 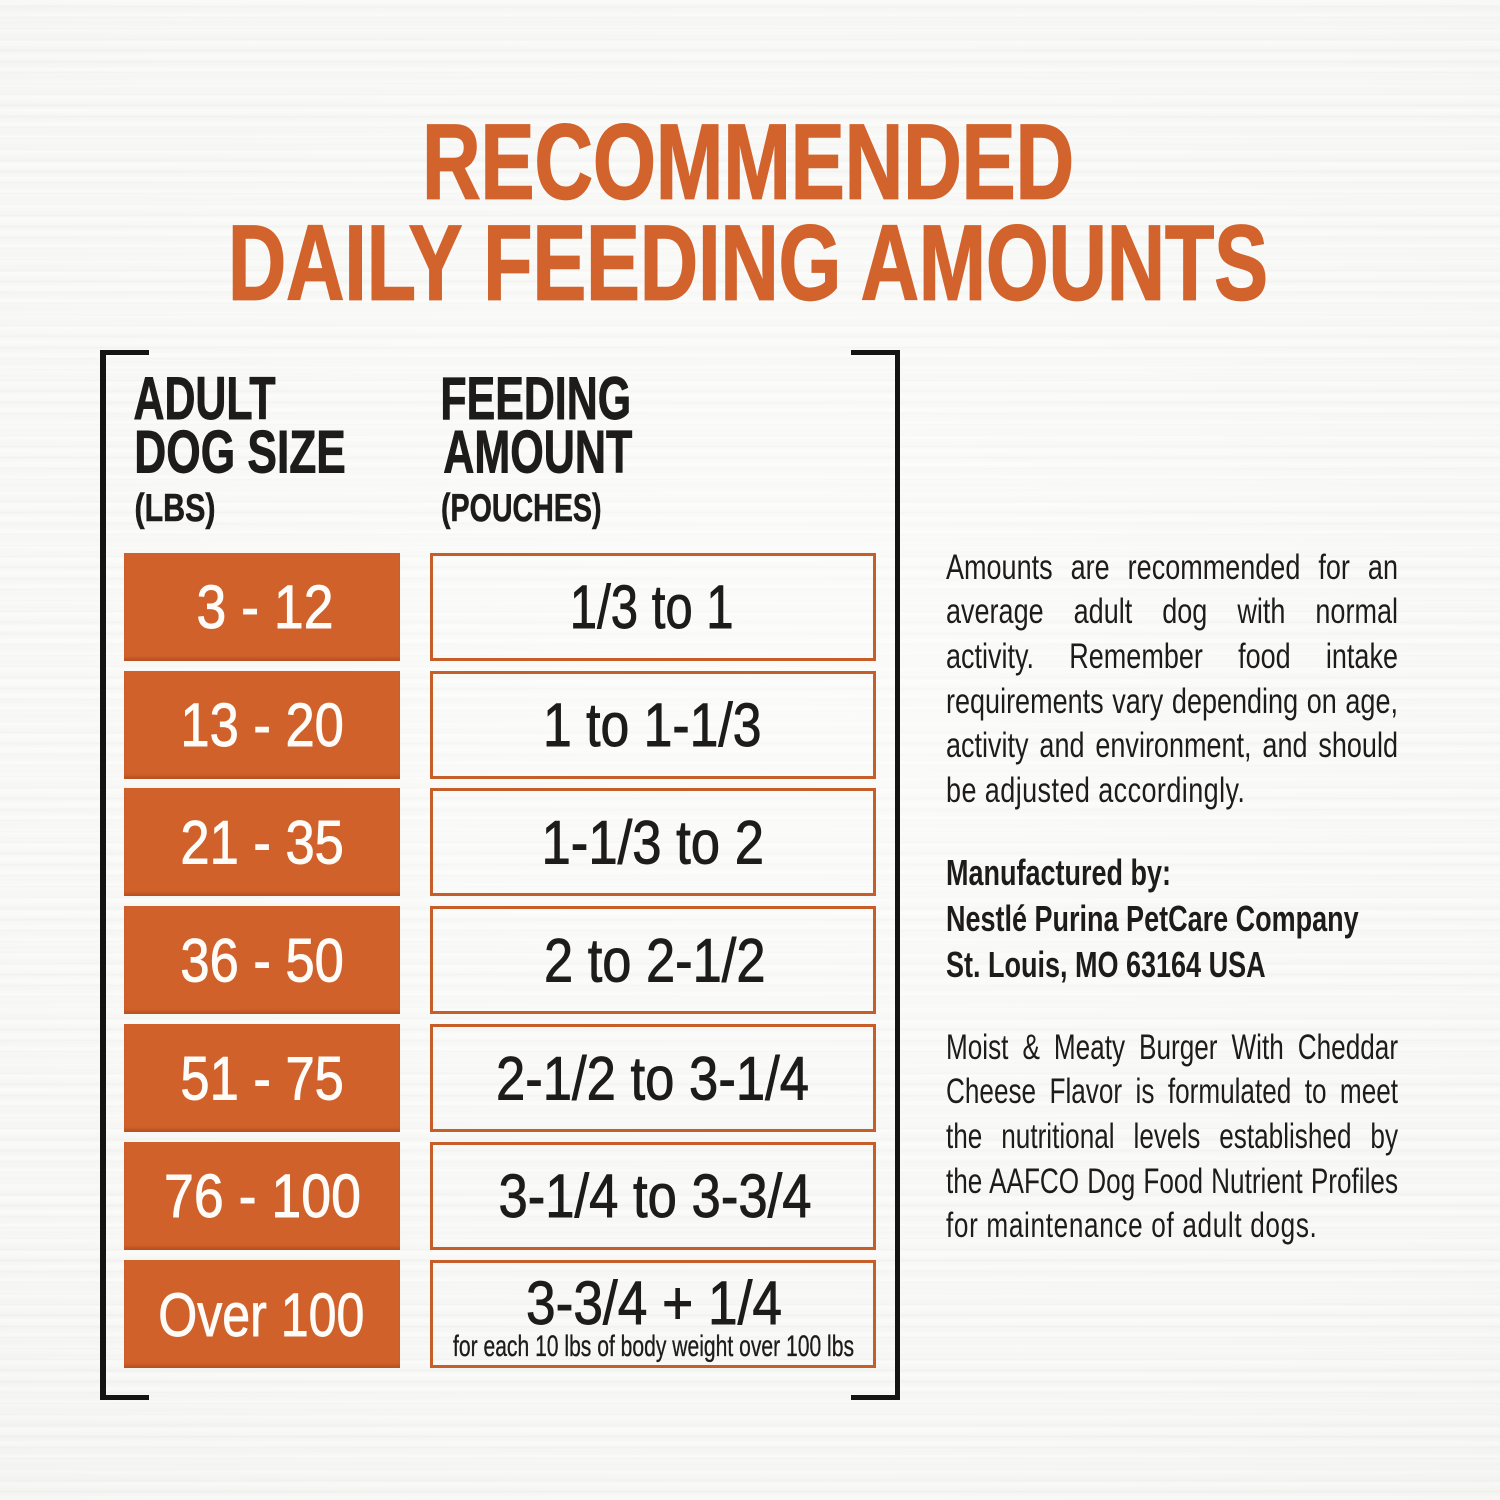 What do you see at coordinates (239, 452) in the screenshot?
I see `svg-text: DOG SIZE` at bounding box center [239, 452].